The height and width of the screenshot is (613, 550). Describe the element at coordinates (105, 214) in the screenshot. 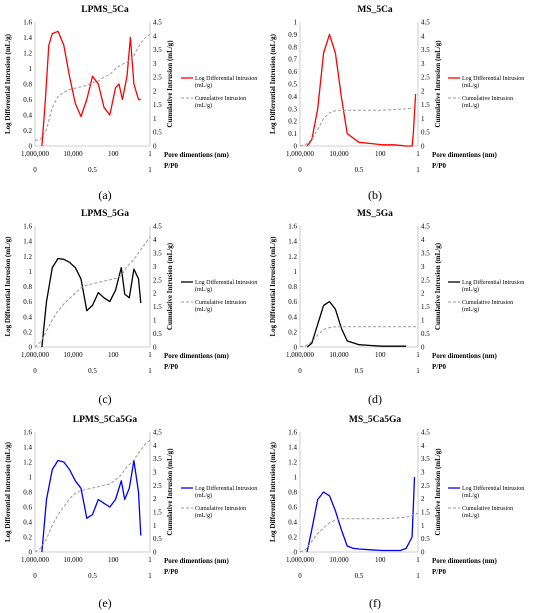

I see `chart-title: LPMS_5Ga` at that location.